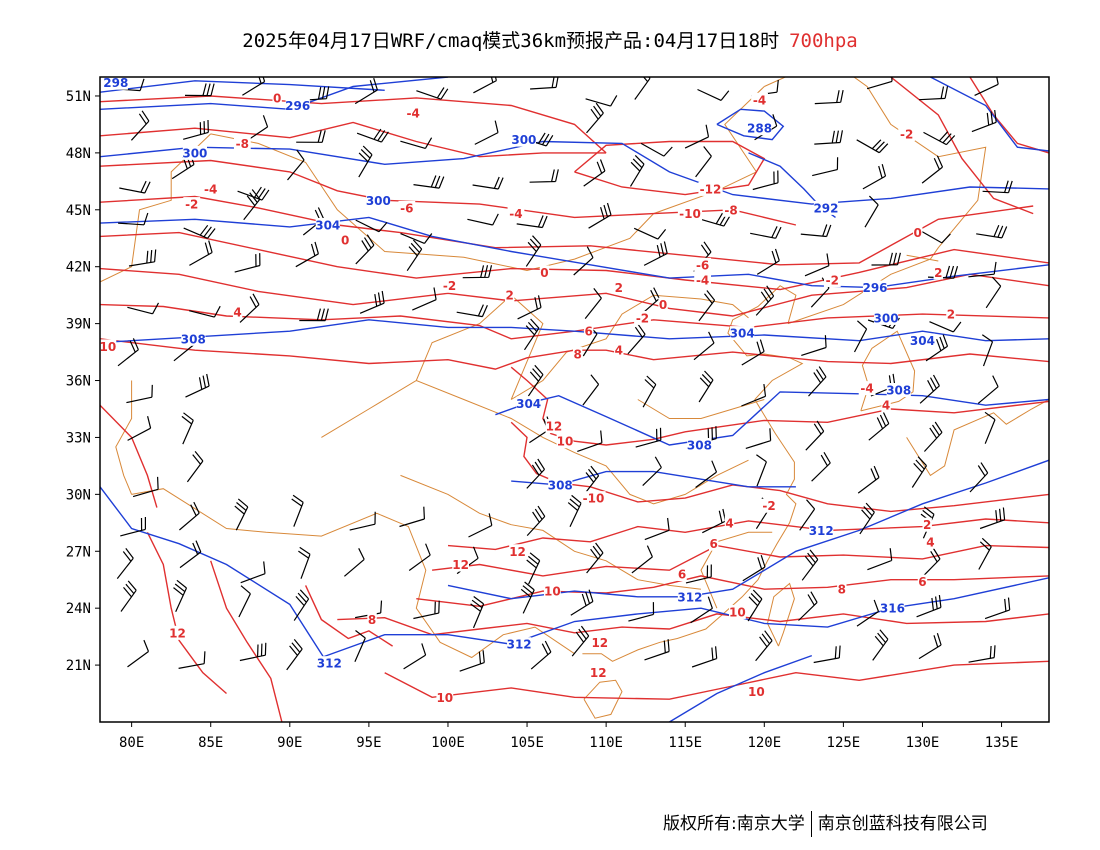 This screenshot has width=1100, height=850. Describe the element at coordinates (1002, 743) in the screenshot. I see `lon-tick-label: 135E` at that location.